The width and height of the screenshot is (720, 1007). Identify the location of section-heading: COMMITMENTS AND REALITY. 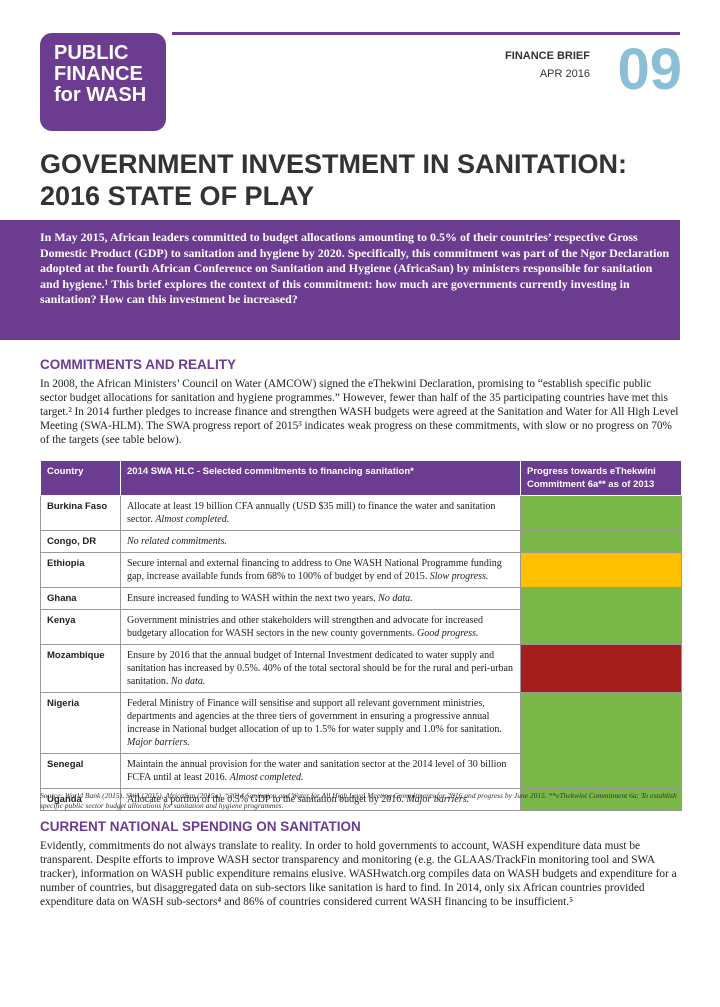
(138, 364).